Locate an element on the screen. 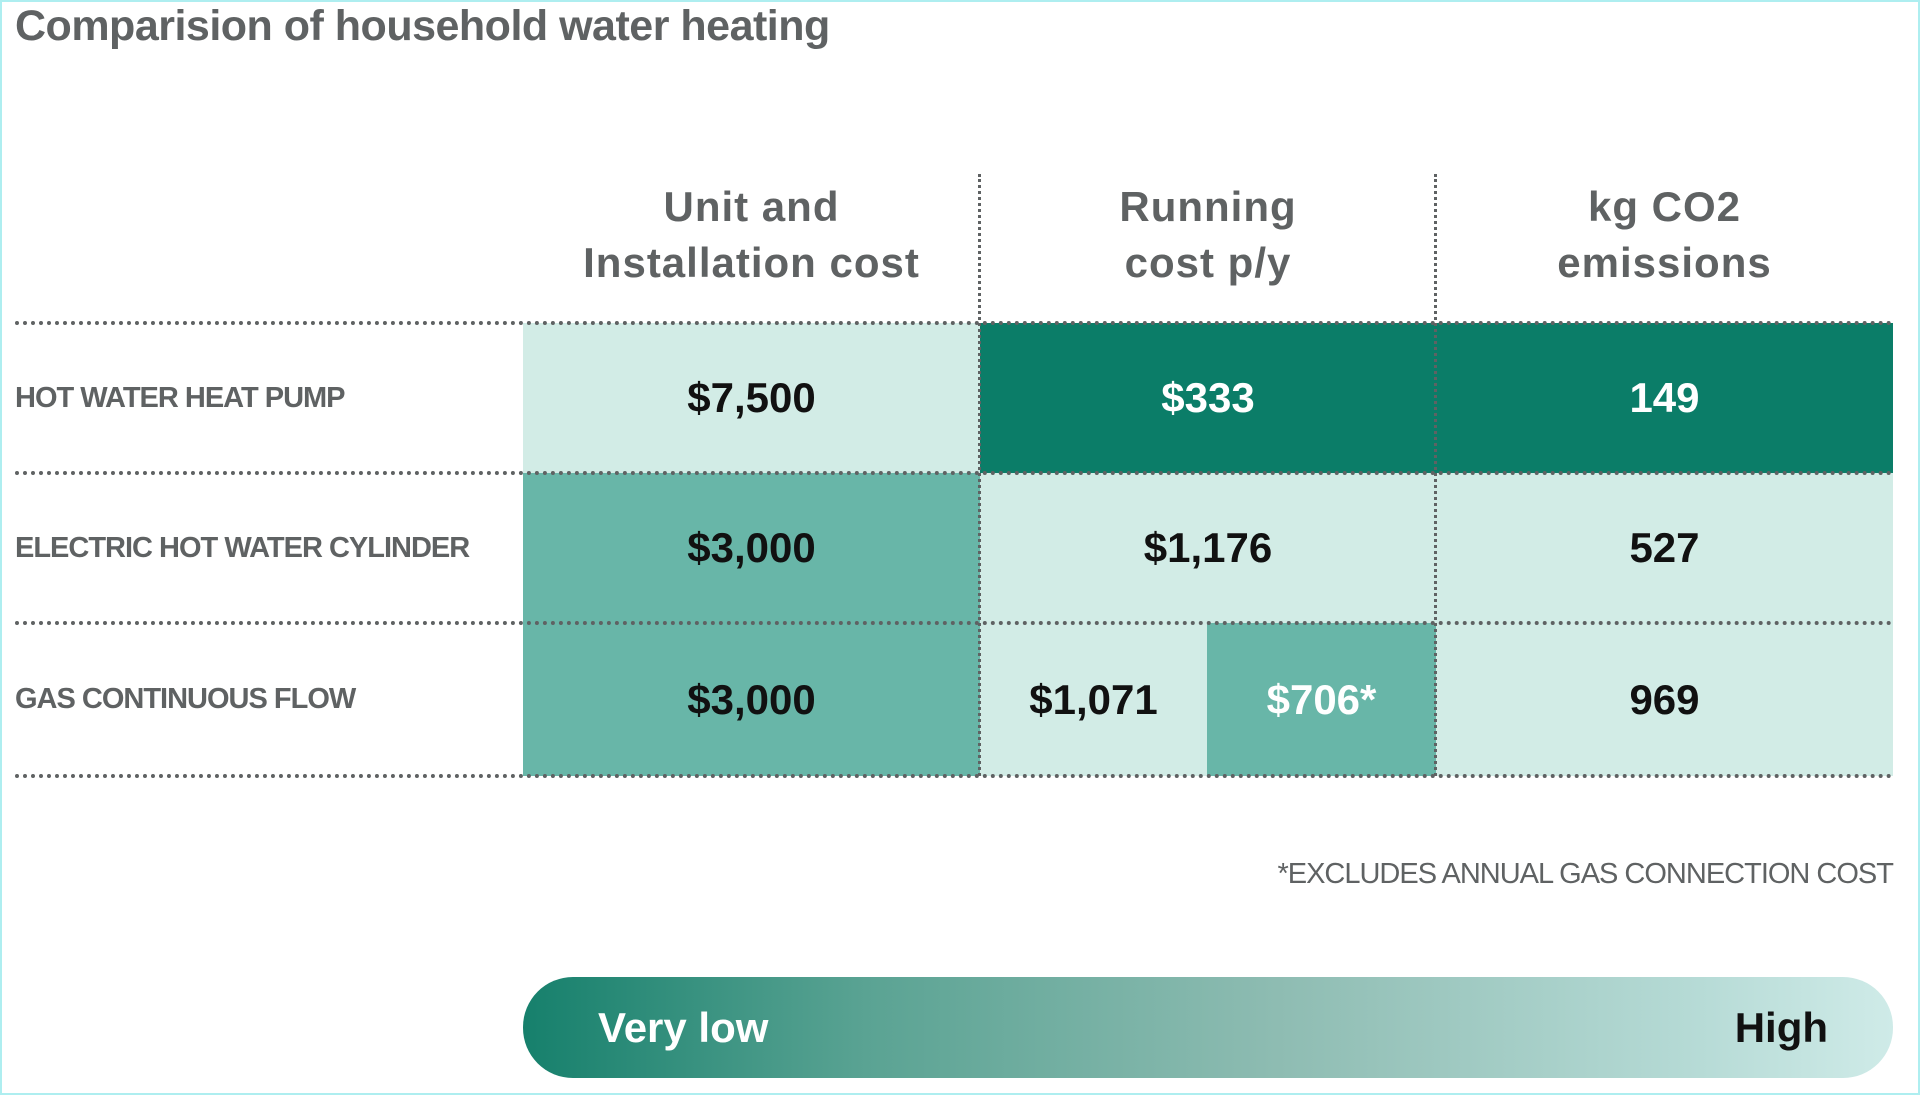 The image size is (1920, 1095). table-cell: 527 is located at coordinates (1664, 548).